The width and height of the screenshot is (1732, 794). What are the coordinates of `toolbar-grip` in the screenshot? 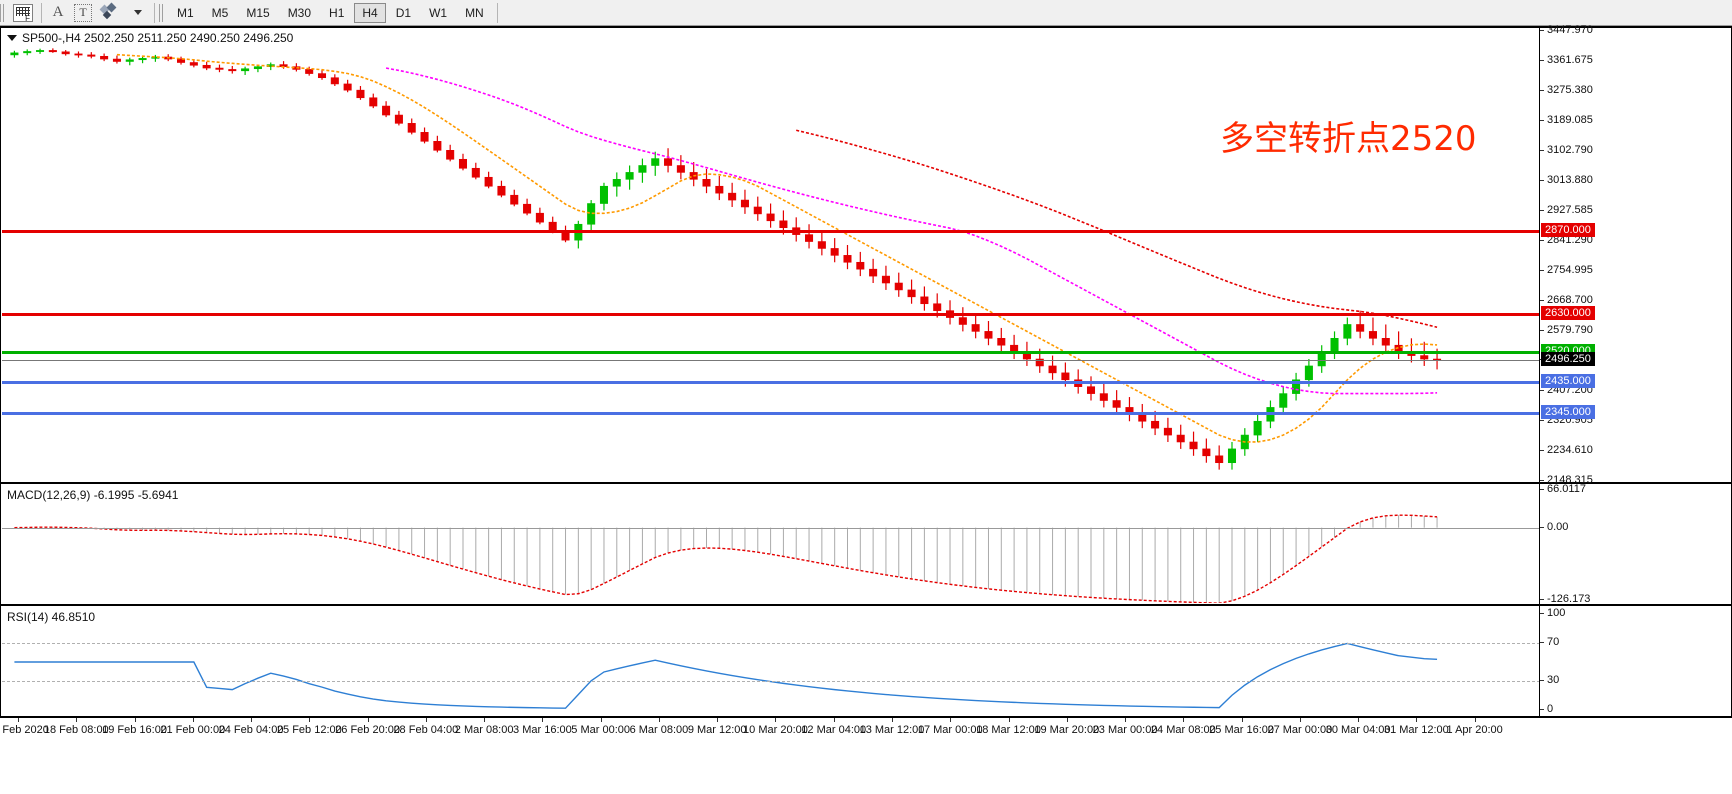 It's located at (3, 12).